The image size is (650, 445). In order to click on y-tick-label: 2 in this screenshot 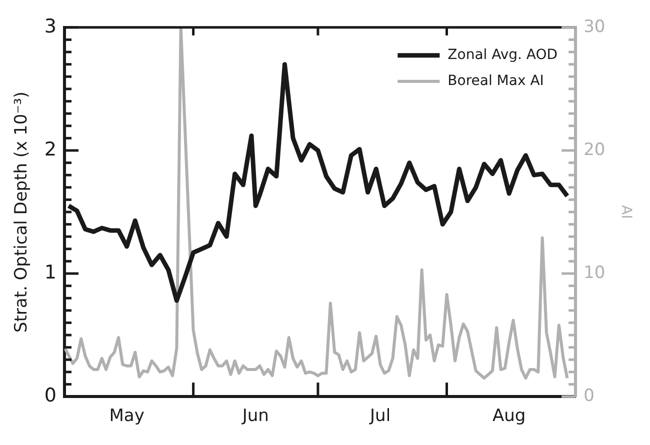, I will do `click(50, 149)`.